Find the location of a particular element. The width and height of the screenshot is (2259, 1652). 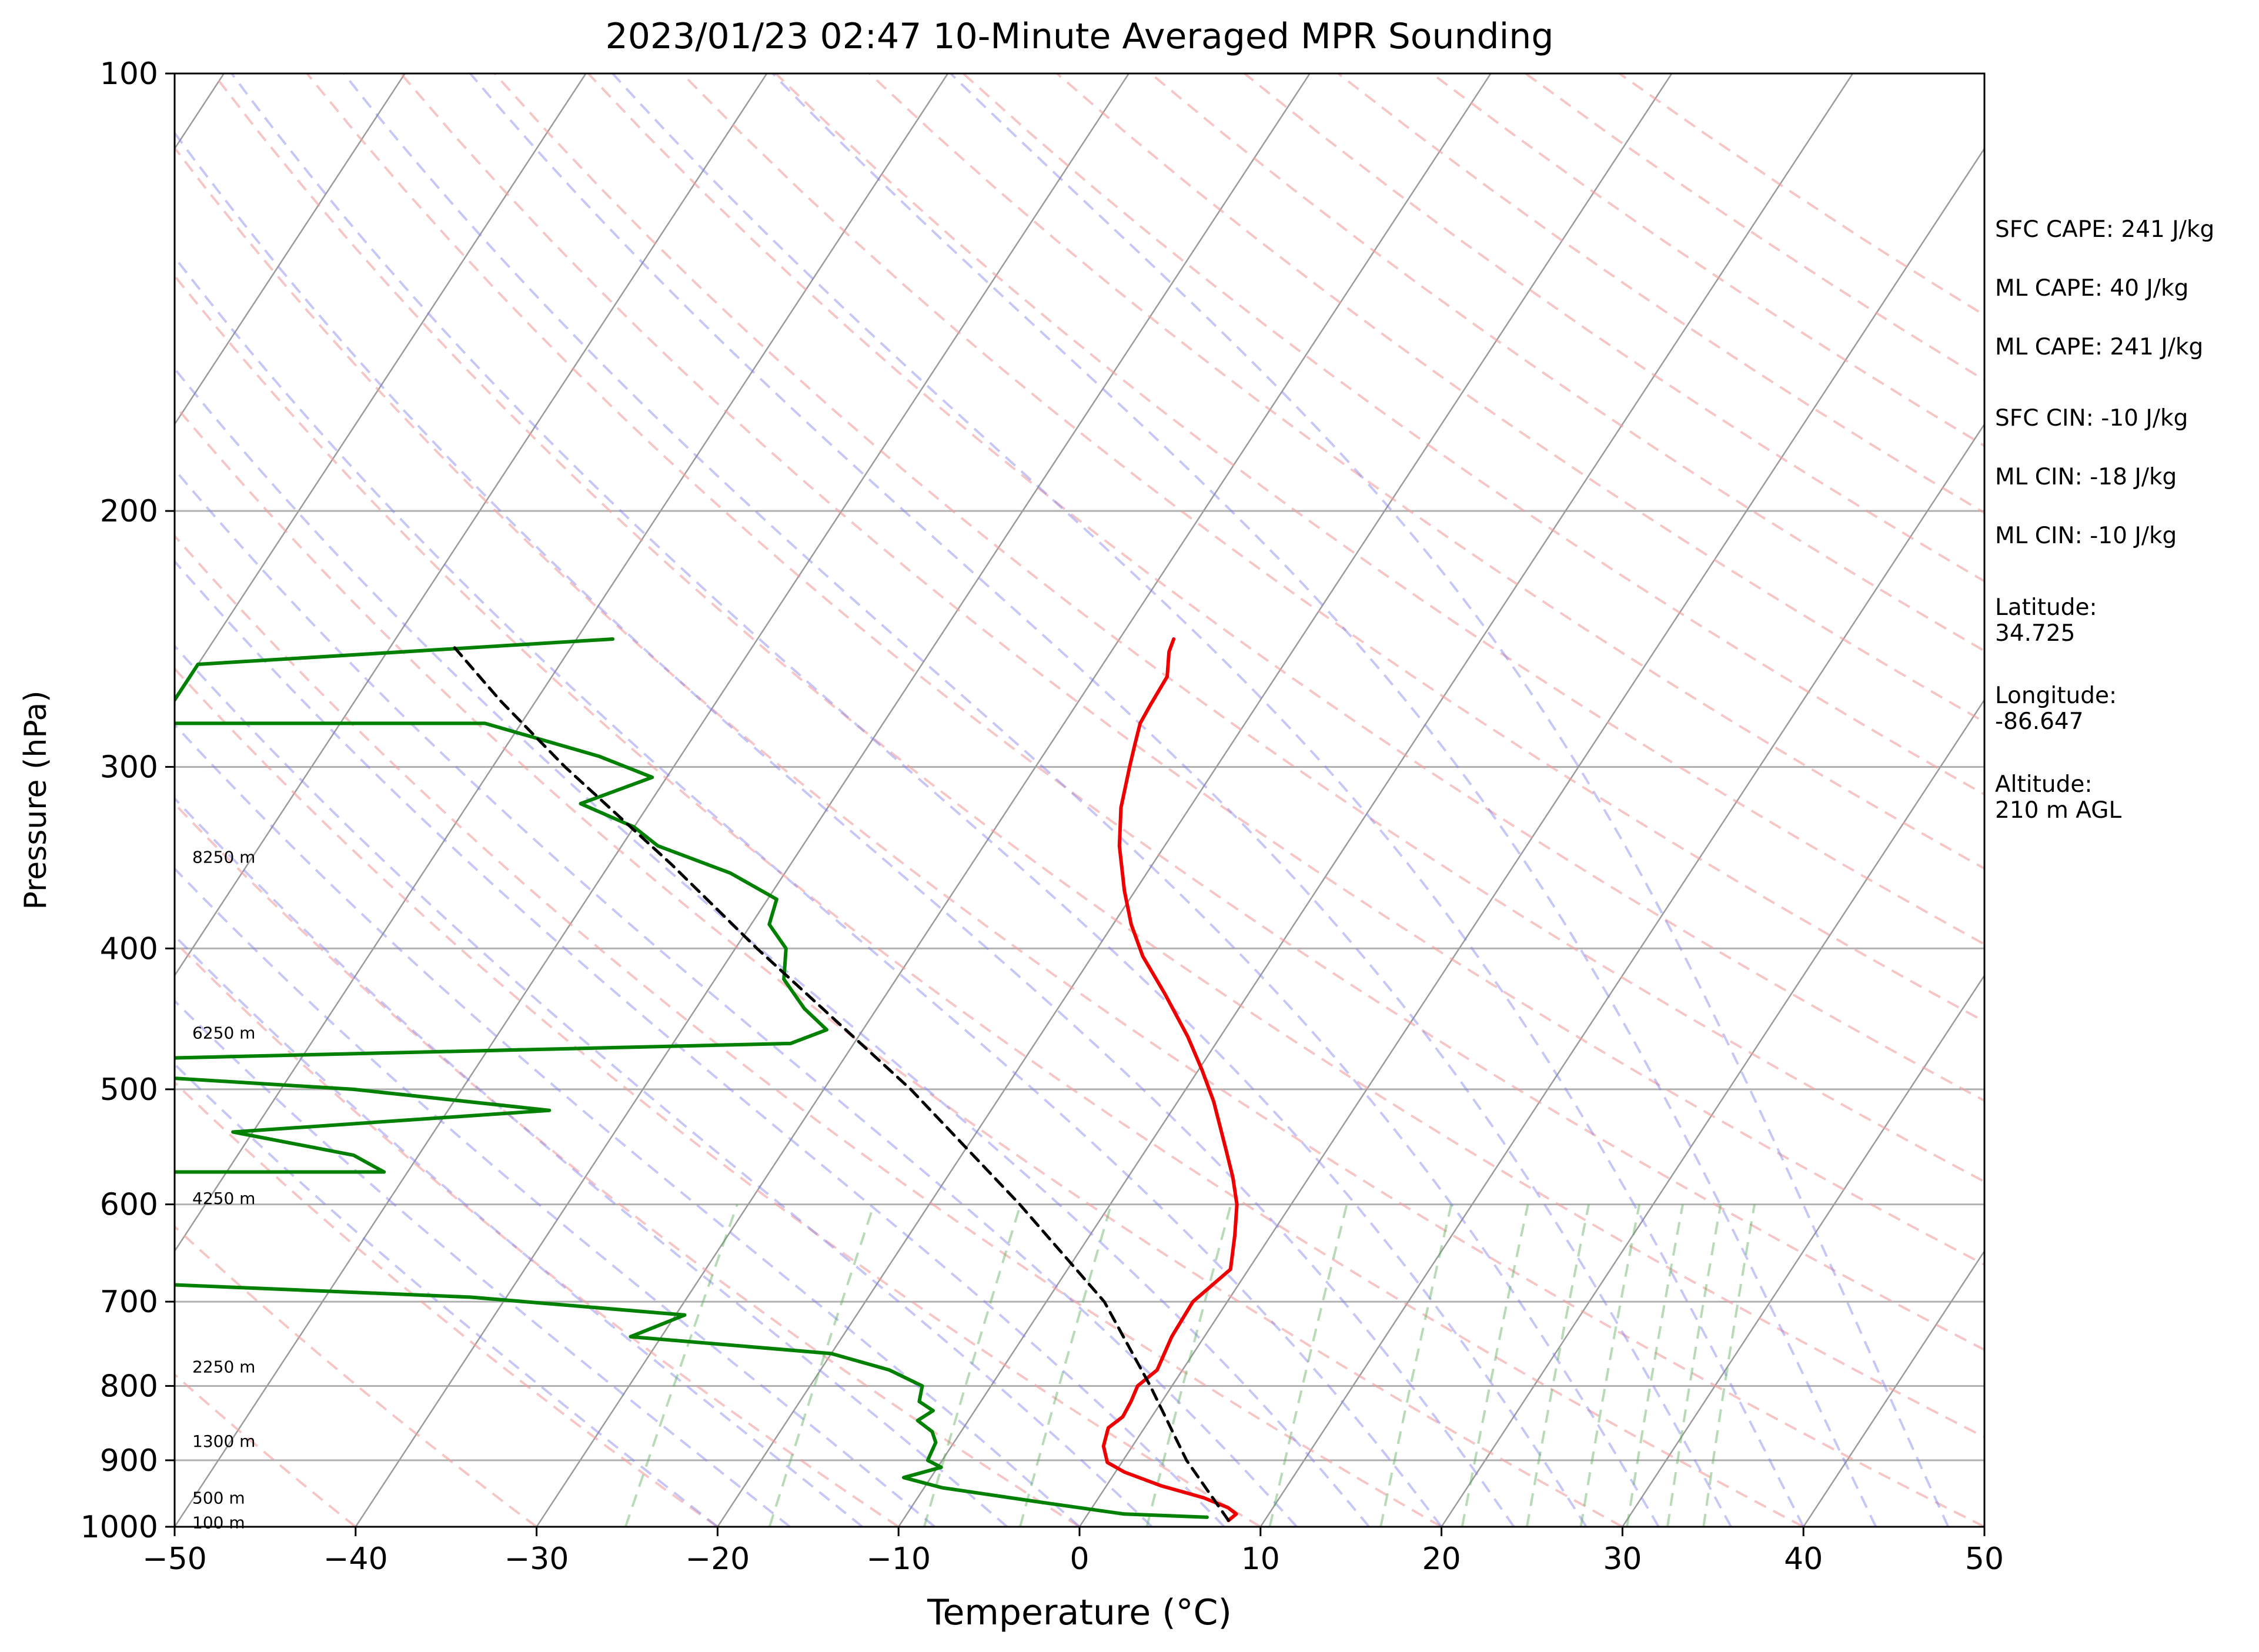

annotation-line: Longitude: is located at coordinates (2056, 696).